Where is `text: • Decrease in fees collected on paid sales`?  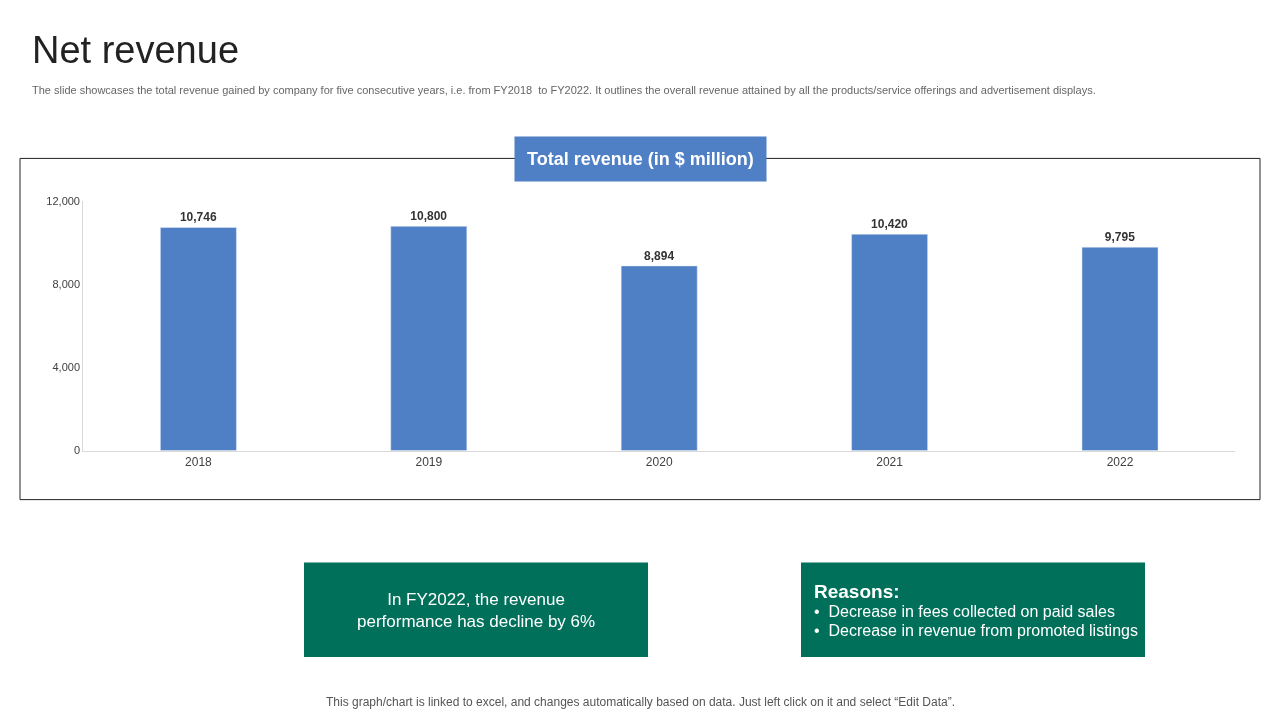 text: • Decrease in fees collected on paid sales is located at coordinates (964, 611).